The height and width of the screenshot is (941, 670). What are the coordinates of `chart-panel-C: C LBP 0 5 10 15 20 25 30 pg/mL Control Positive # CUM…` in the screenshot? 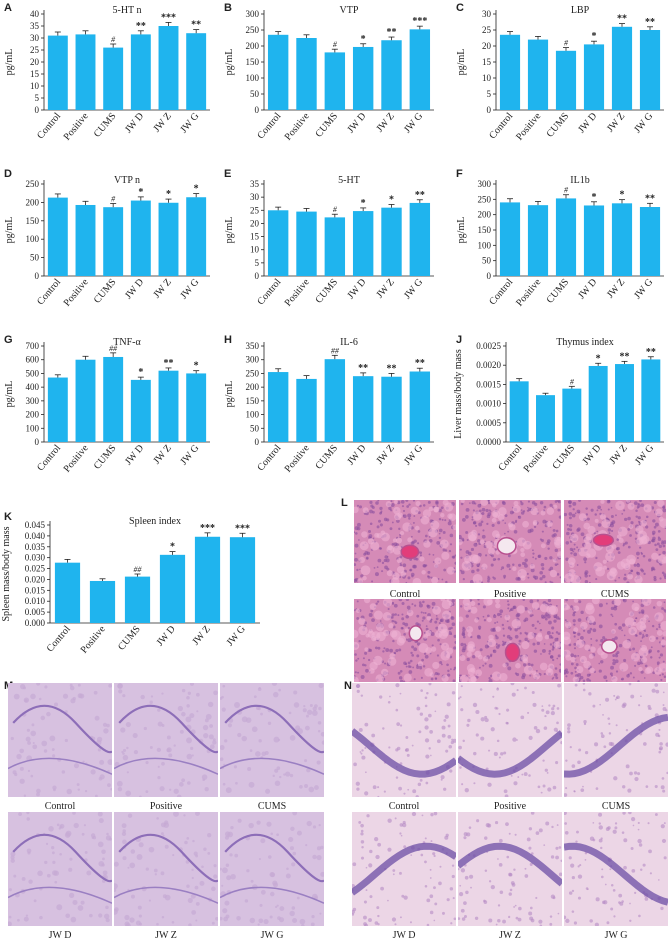 It's located at (561, 80).